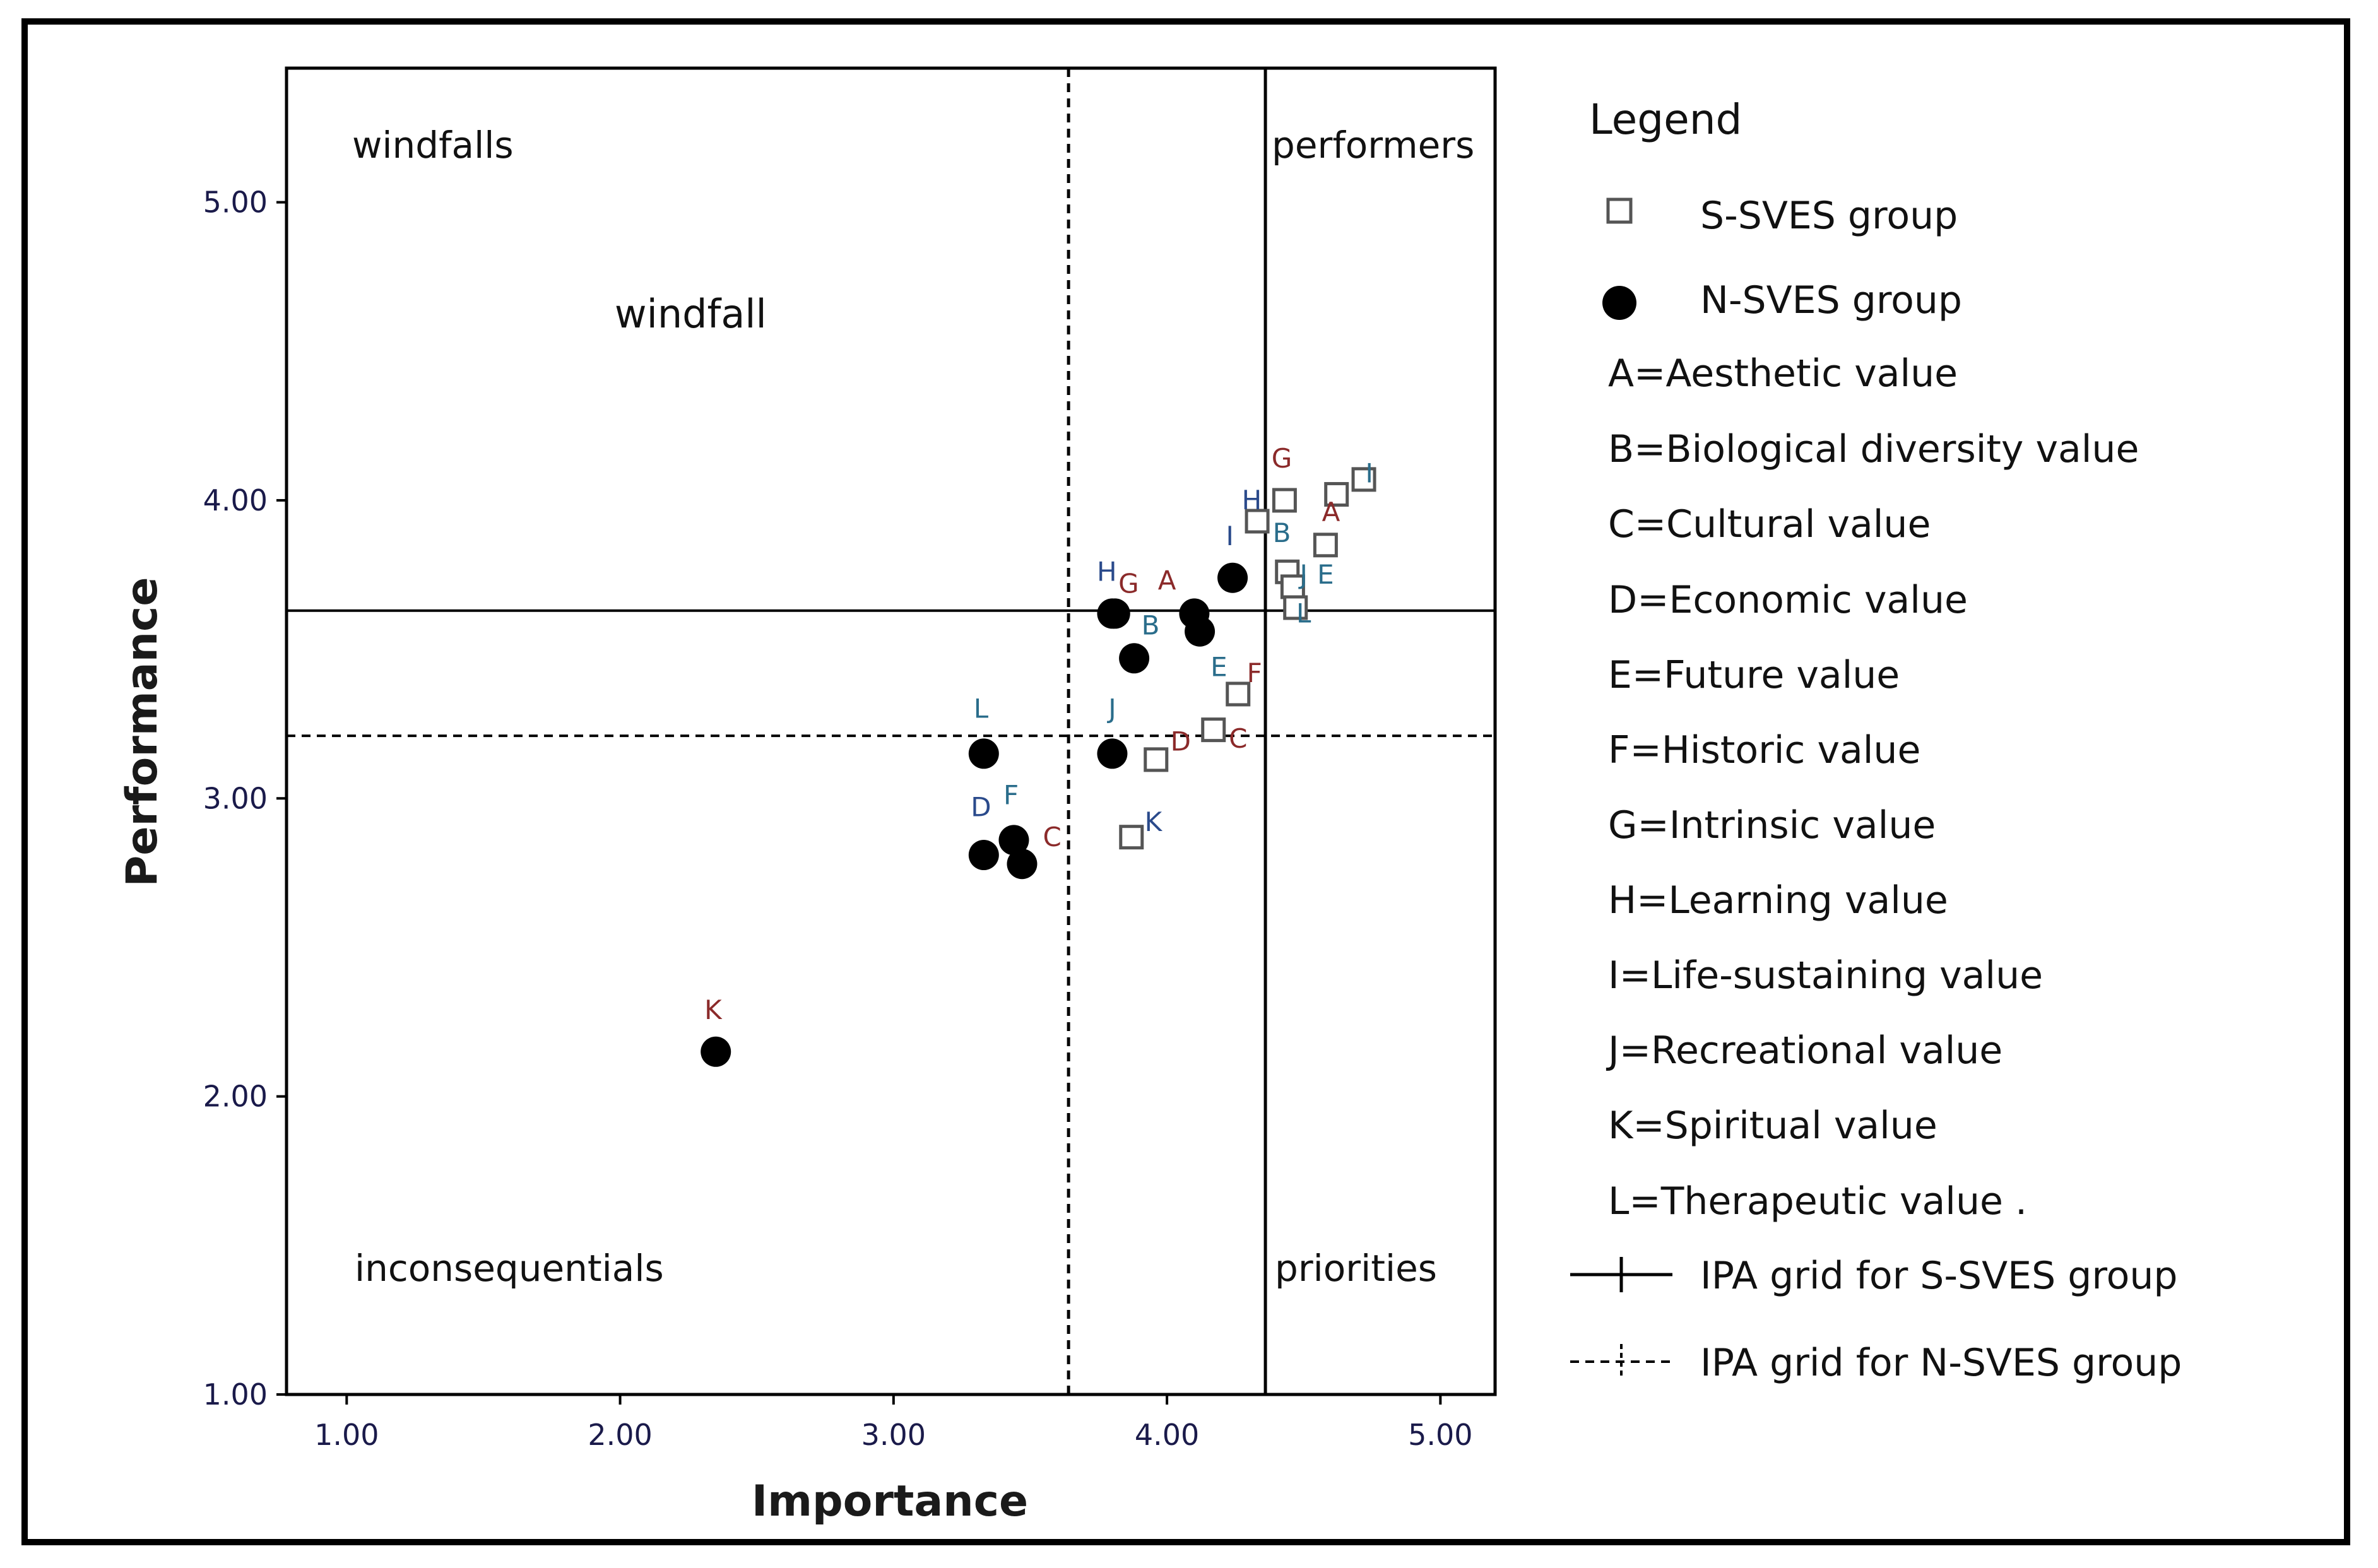  Describe the element at coordinates (1665, 120) in the screenshot. I see `legend-title: Legend` at that location.